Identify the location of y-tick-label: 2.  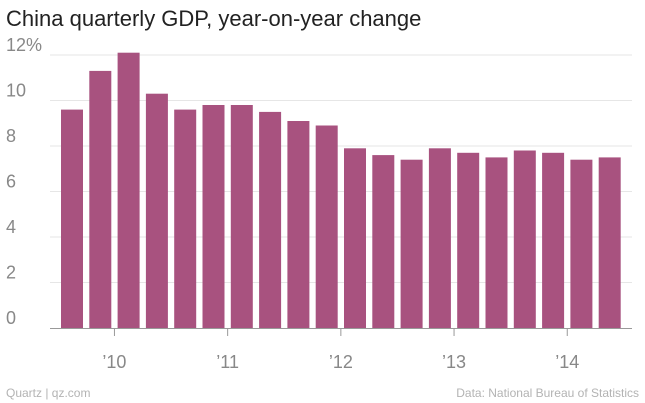
(11, 273).